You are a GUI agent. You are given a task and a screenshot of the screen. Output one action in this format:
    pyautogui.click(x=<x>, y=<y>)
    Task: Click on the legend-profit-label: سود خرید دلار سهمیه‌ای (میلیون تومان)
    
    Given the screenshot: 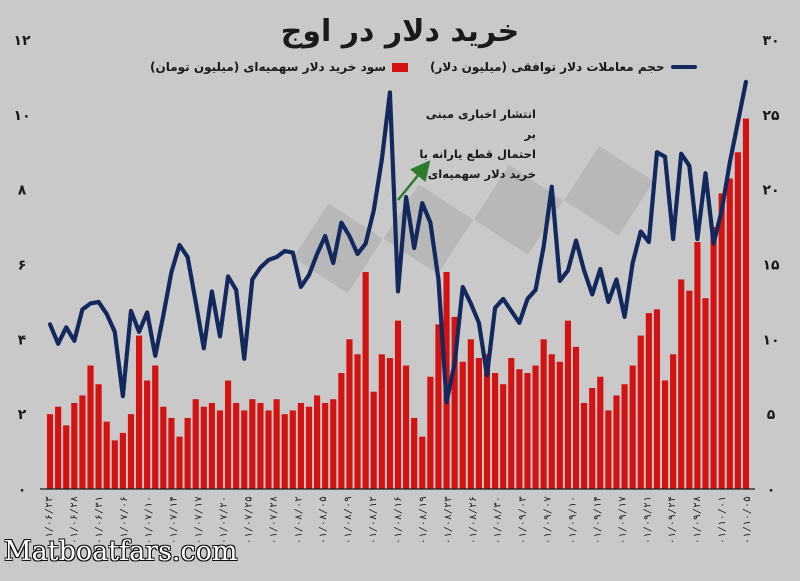 What is the action you would take?
    pyautogui.click(x=268, y=67)
    